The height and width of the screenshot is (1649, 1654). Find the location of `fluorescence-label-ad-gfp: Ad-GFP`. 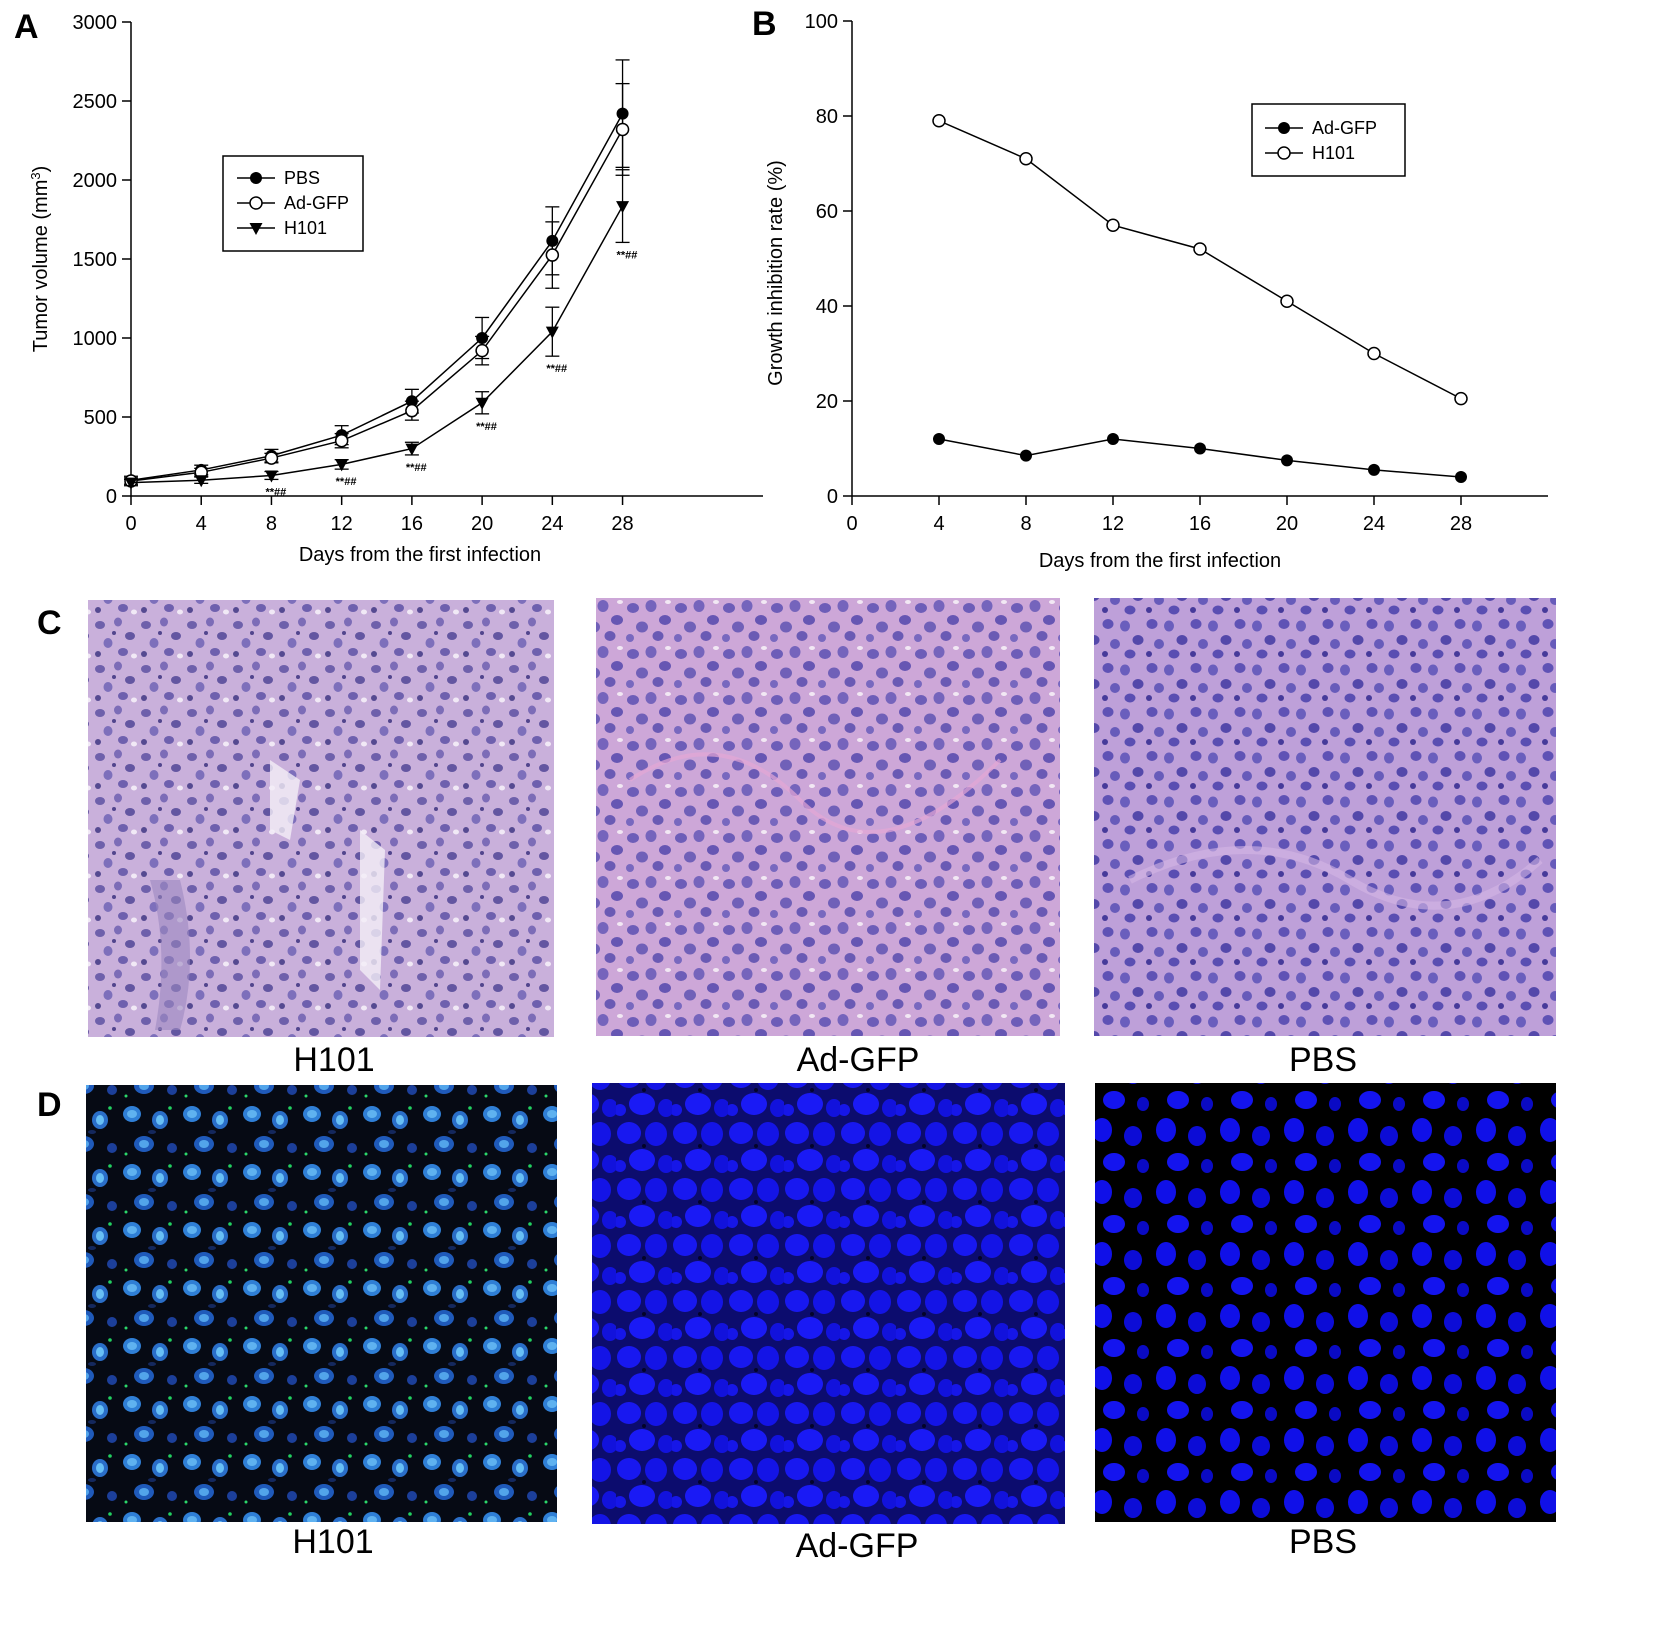

fluorescence-label-ad-gfp: Ad-GFP is located at coordinates (857, 1546).